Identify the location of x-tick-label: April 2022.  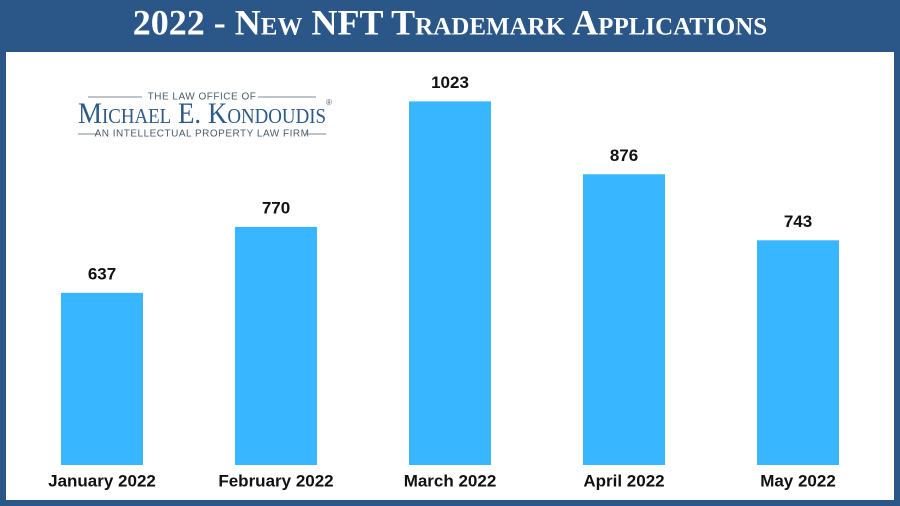
(623, 480).